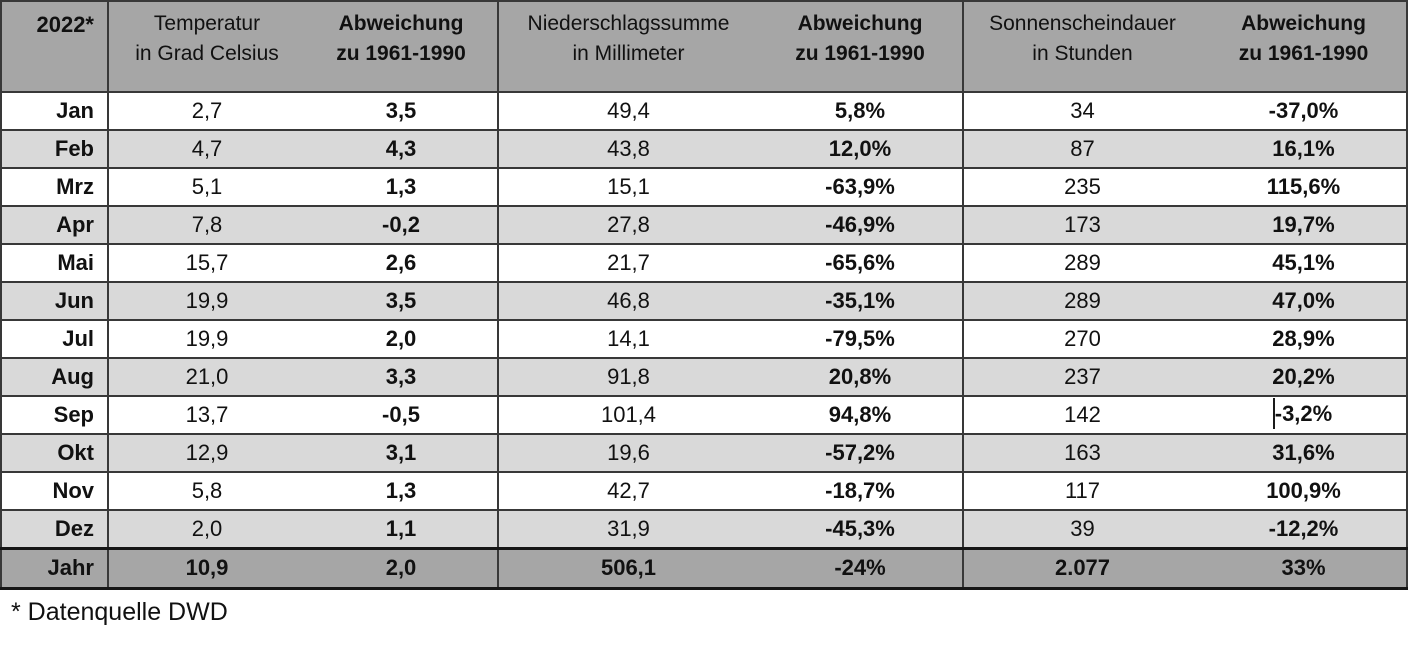 The height and width of the screenshot is (646, 1415). What do you see at coordinates (1304, 528) in the screenshot?
I see `cell-sunshine-deviation: -12,2%` at bounding box center [1304, 528].